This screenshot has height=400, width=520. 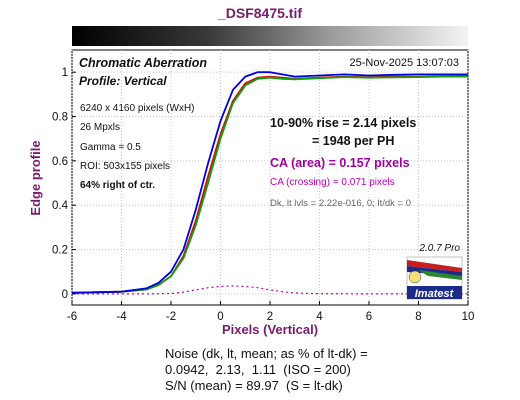 What do you see at coordinates (418, 317) in the screenshot?
I see `x-tick-label: 8` at bounding box center [418, 317].